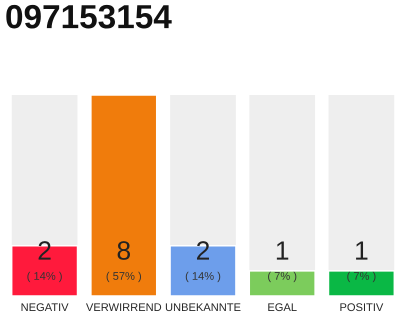  Describe the element at coordinates (45, 307) in the screenshot. I see `x-tick-label: NEGATIV` at that location.